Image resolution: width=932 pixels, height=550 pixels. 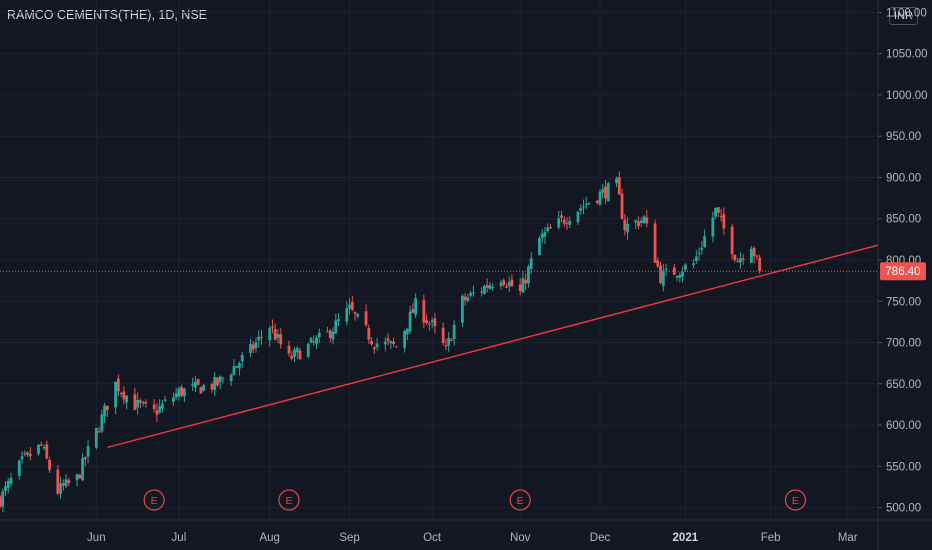 What do you see at coordinates (903, 509) in the screenshot?
I see `y-tick-label: 500.00` at bounding box center [903, 509].